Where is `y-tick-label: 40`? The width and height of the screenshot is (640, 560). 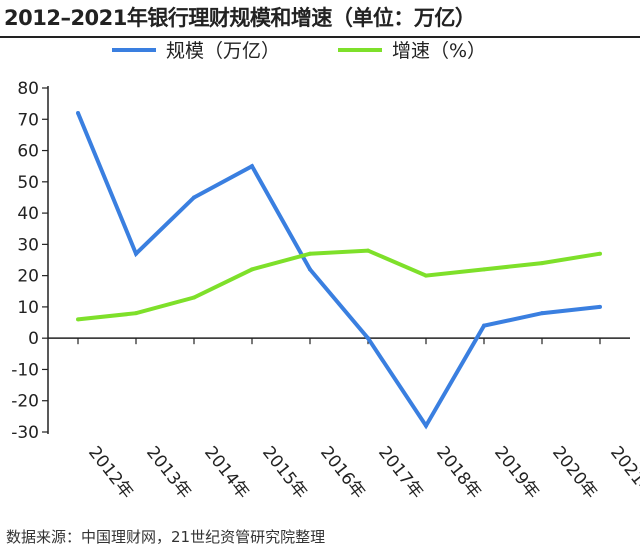 y-tick-label: 40 is located at coordinates (28, 214).